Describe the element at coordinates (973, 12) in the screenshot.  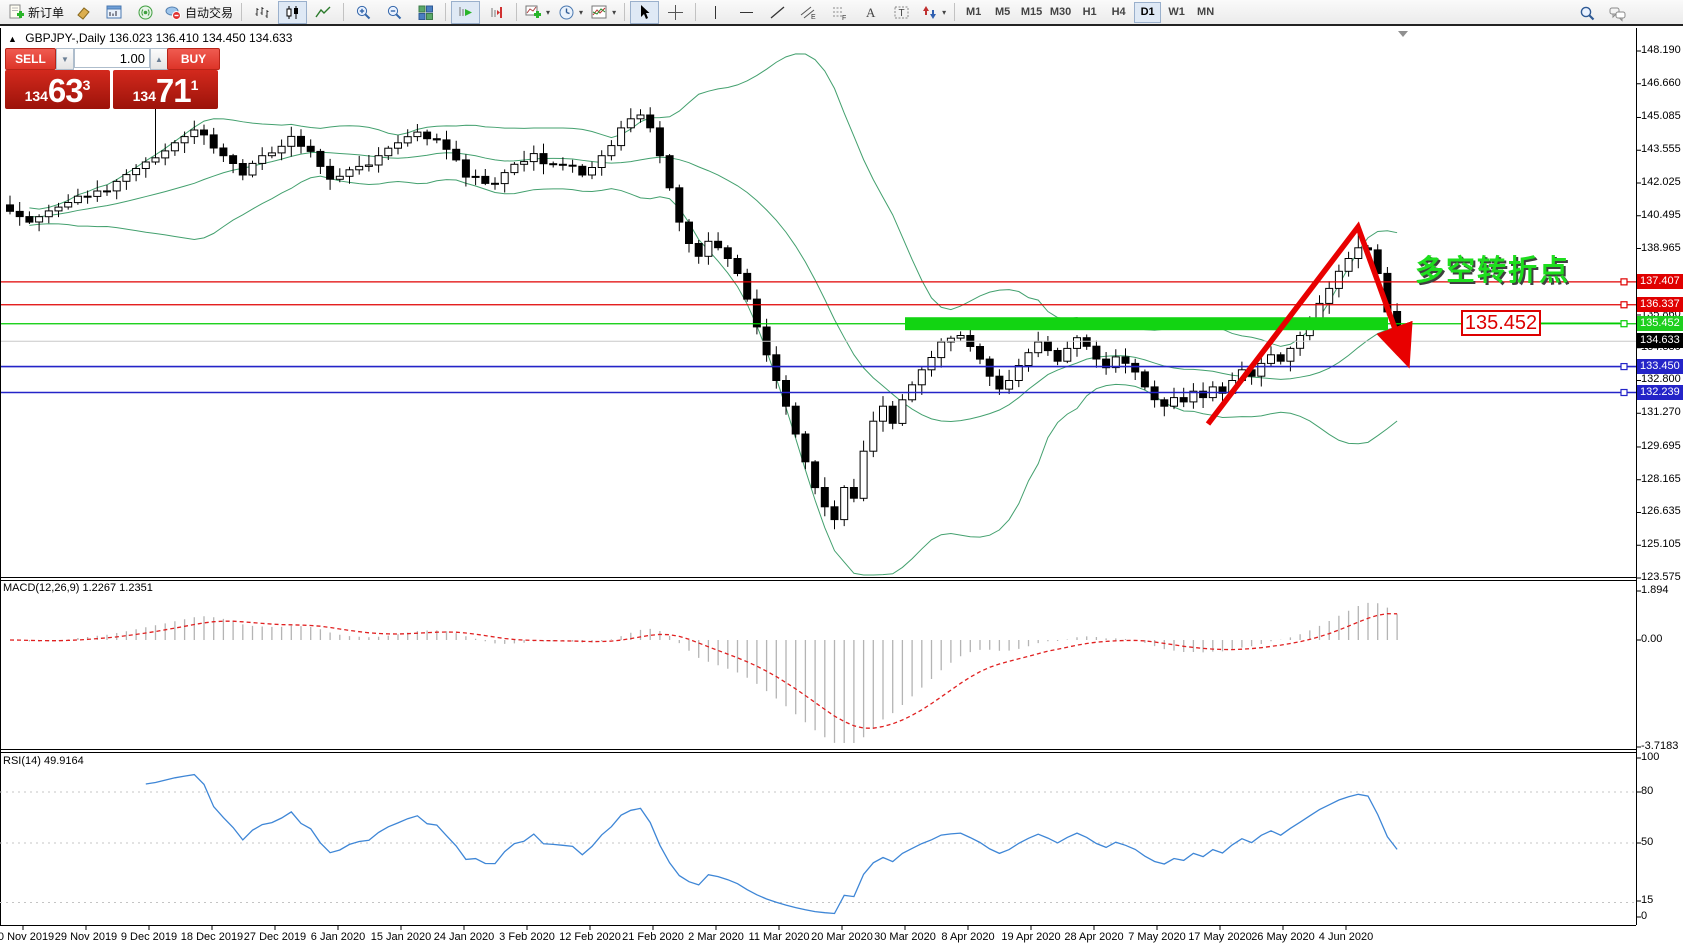
I see `timeframe-button-m1: M1` at that location.